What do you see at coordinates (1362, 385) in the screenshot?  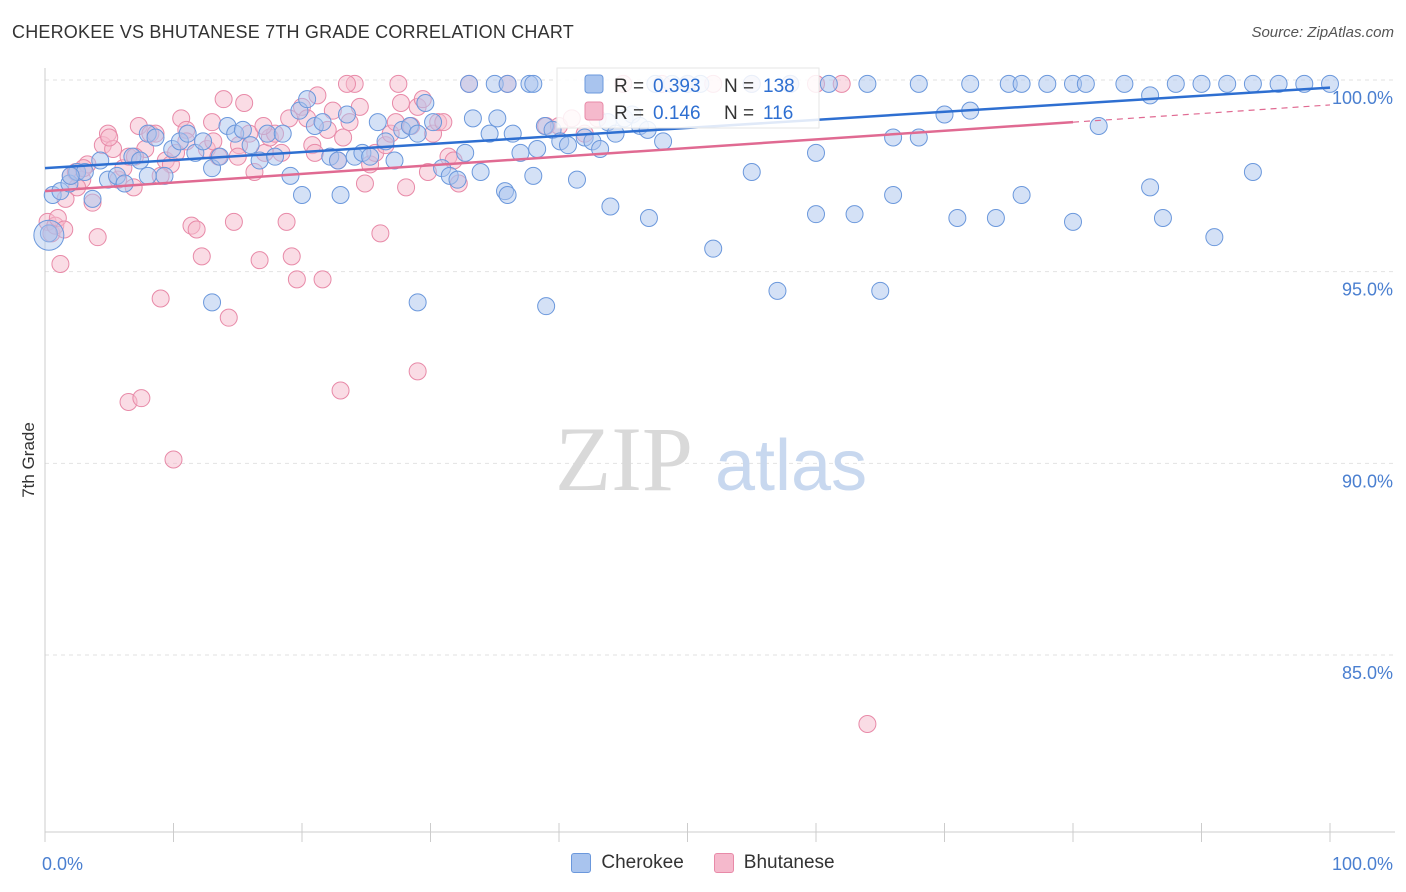 I see `y-tick-labels: 100.0% 95.0% 90.0% 85.0%` at bounding box center [1362, 385].